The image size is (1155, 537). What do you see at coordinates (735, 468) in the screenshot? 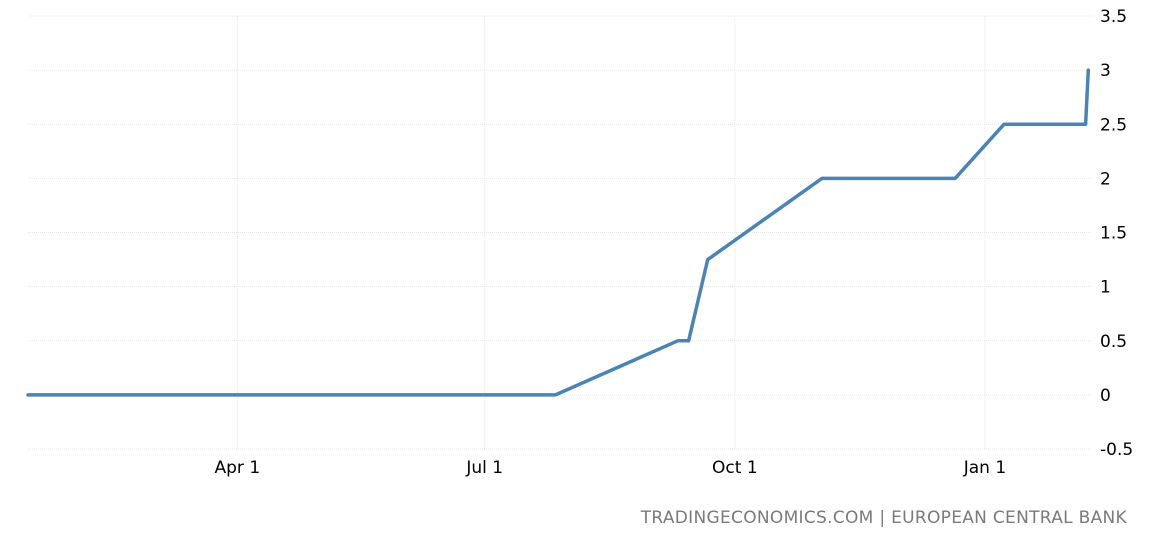
I see `x-tick-label: Oct 1` at bounding box center [735, 468].